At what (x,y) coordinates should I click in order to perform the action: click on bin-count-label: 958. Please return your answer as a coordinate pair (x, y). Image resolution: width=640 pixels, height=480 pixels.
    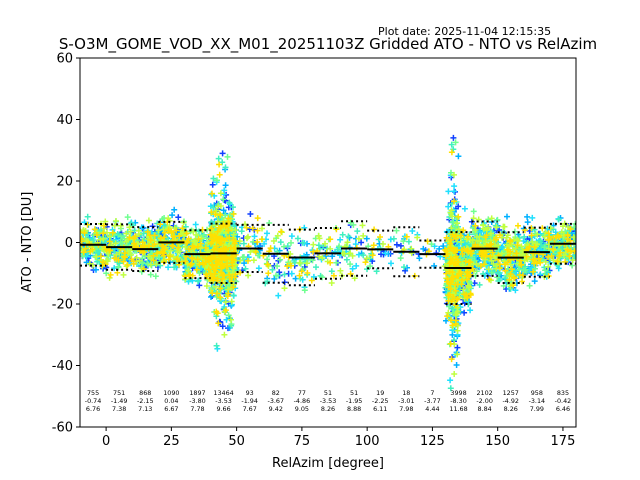
    Looking at the image, I should click on (537, 393).